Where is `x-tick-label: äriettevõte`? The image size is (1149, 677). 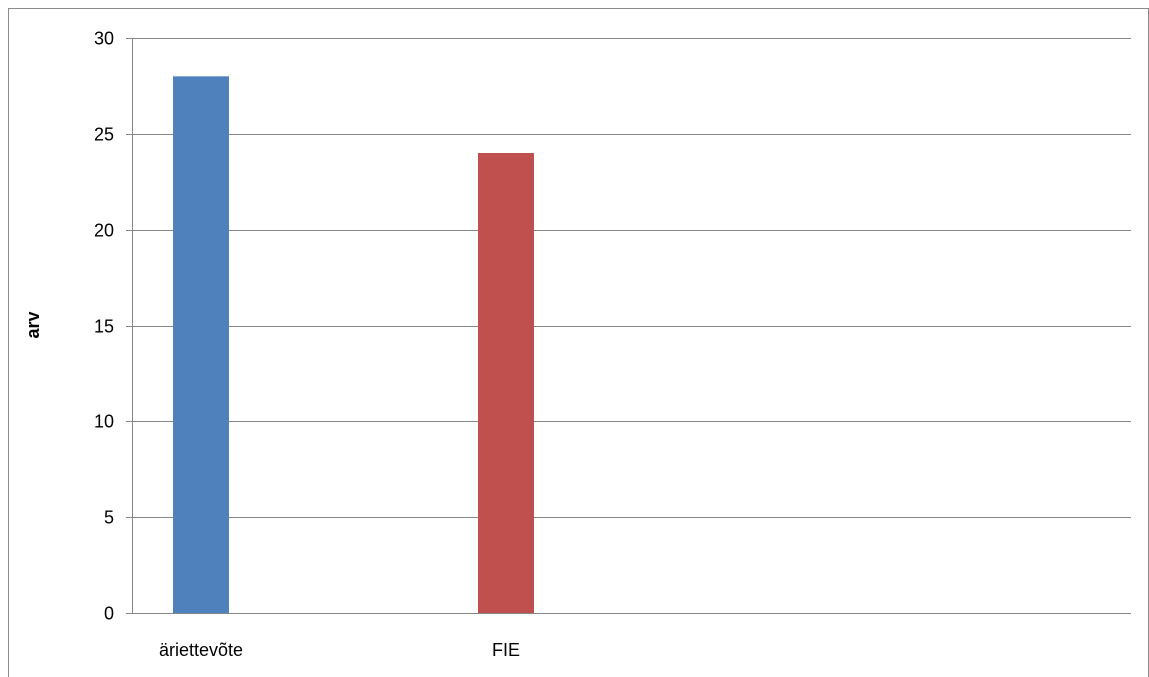 x-tick-label: äriettevõte is located at coordinates (201, 650).